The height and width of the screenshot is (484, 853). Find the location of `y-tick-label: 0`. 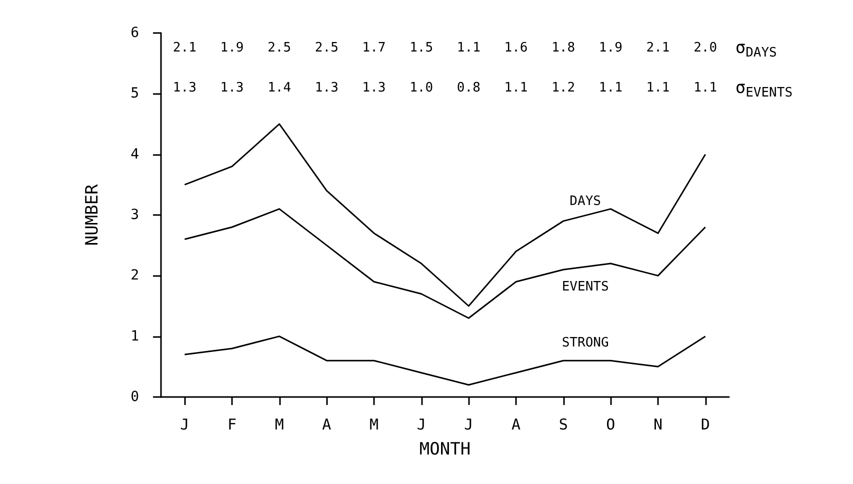

y-tick-label: 0 is located at coordinates (134, 397).